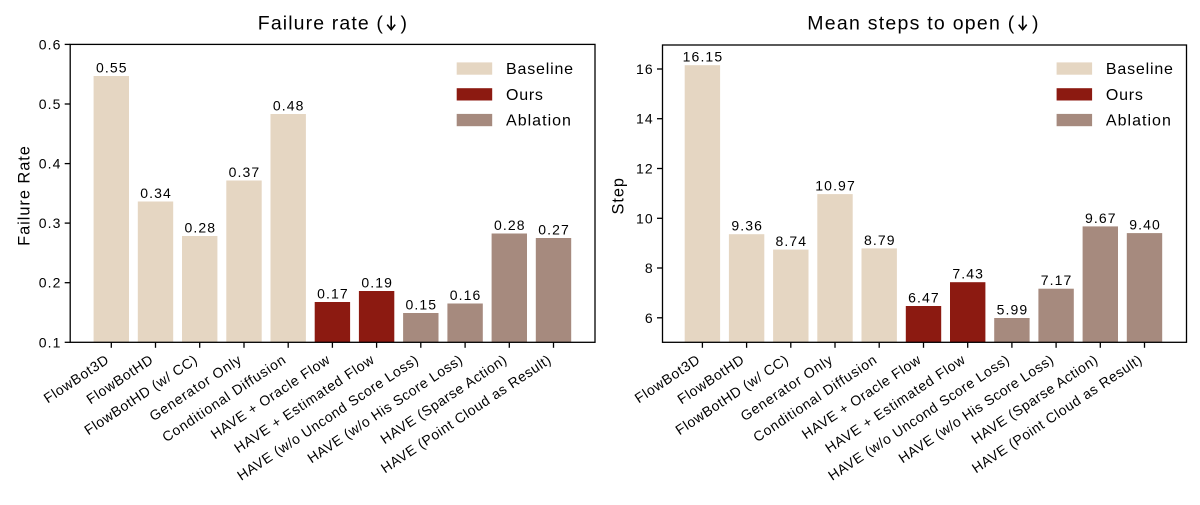 Image resolution: width=1200 pixels, height=505 pixels. I want to click on svg-text: 6.47, so click(924, 297).